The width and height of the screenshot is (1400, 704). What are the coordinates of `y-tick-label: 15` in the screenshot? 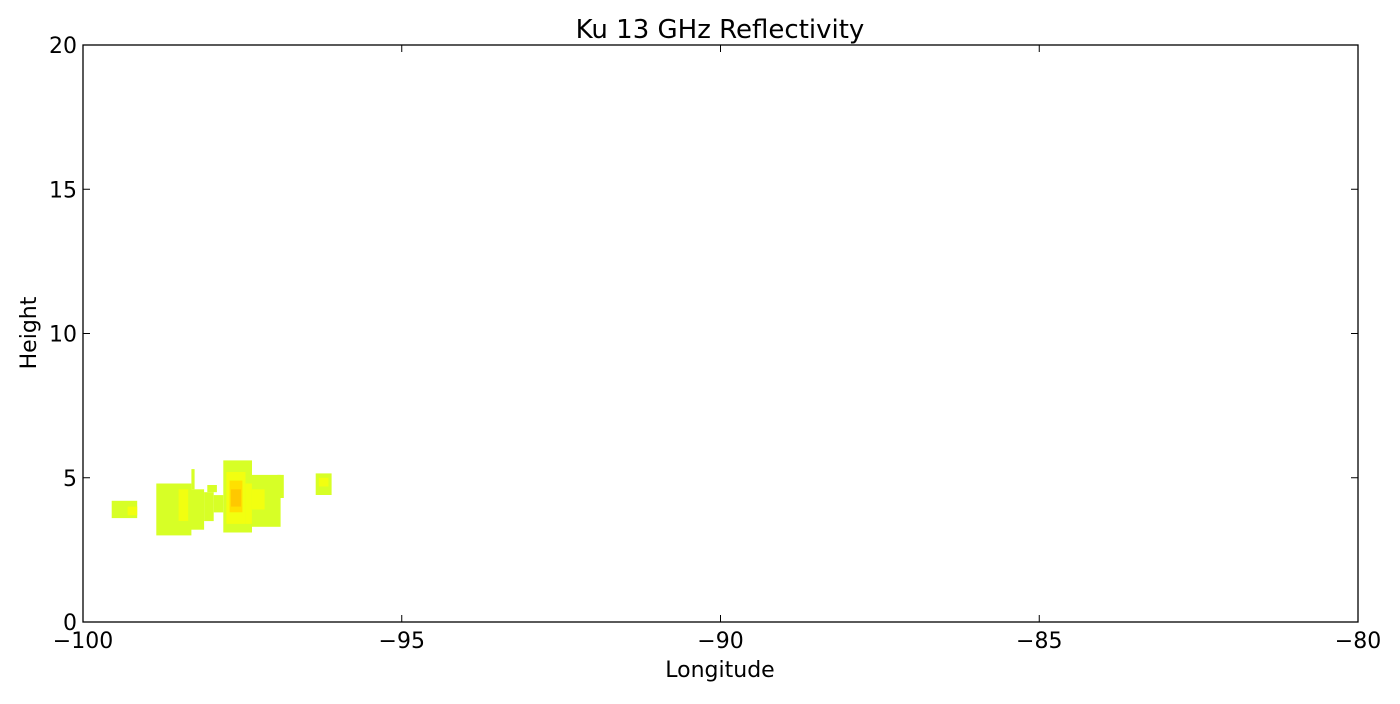 It's located at (63, 190).